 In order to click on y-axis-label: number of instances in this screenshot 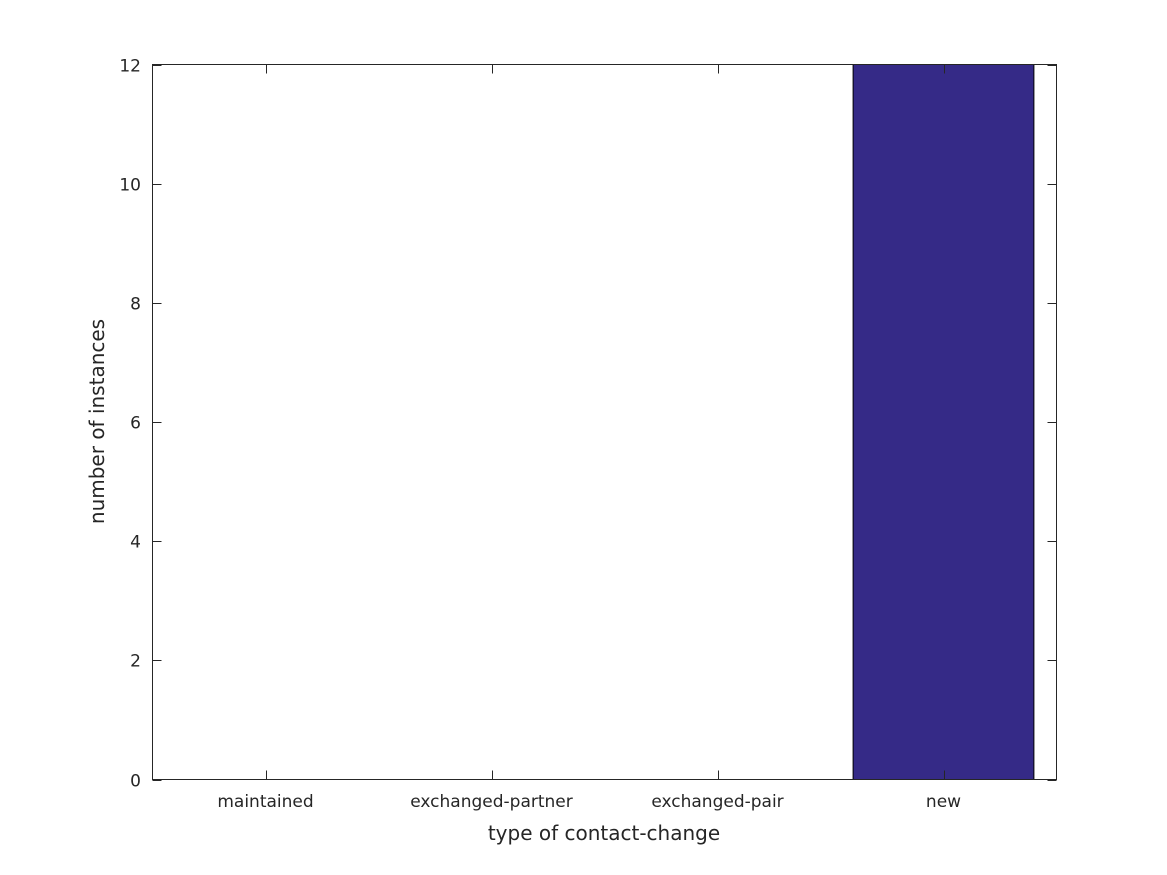, I will do `click(97, 421)`.